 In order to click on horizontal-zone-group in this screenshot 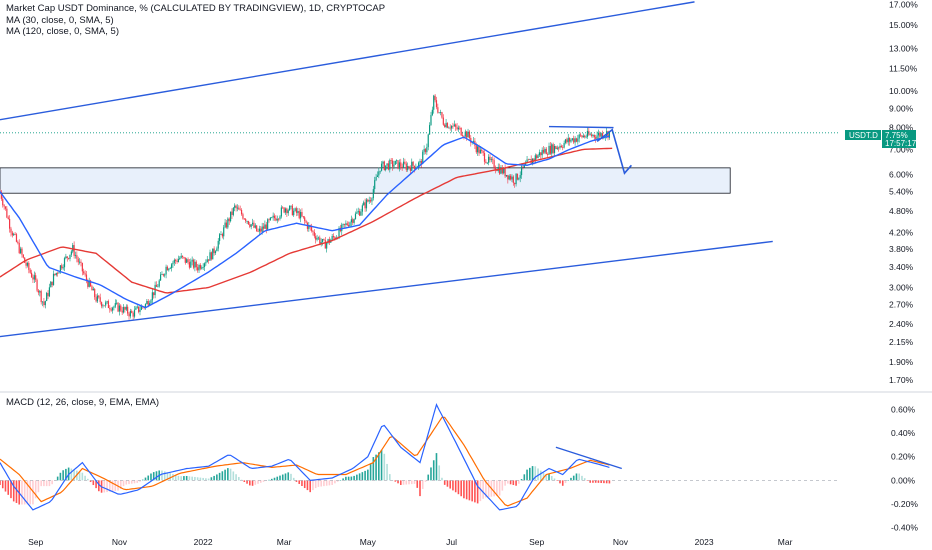, I will do `click(365, 180)`.